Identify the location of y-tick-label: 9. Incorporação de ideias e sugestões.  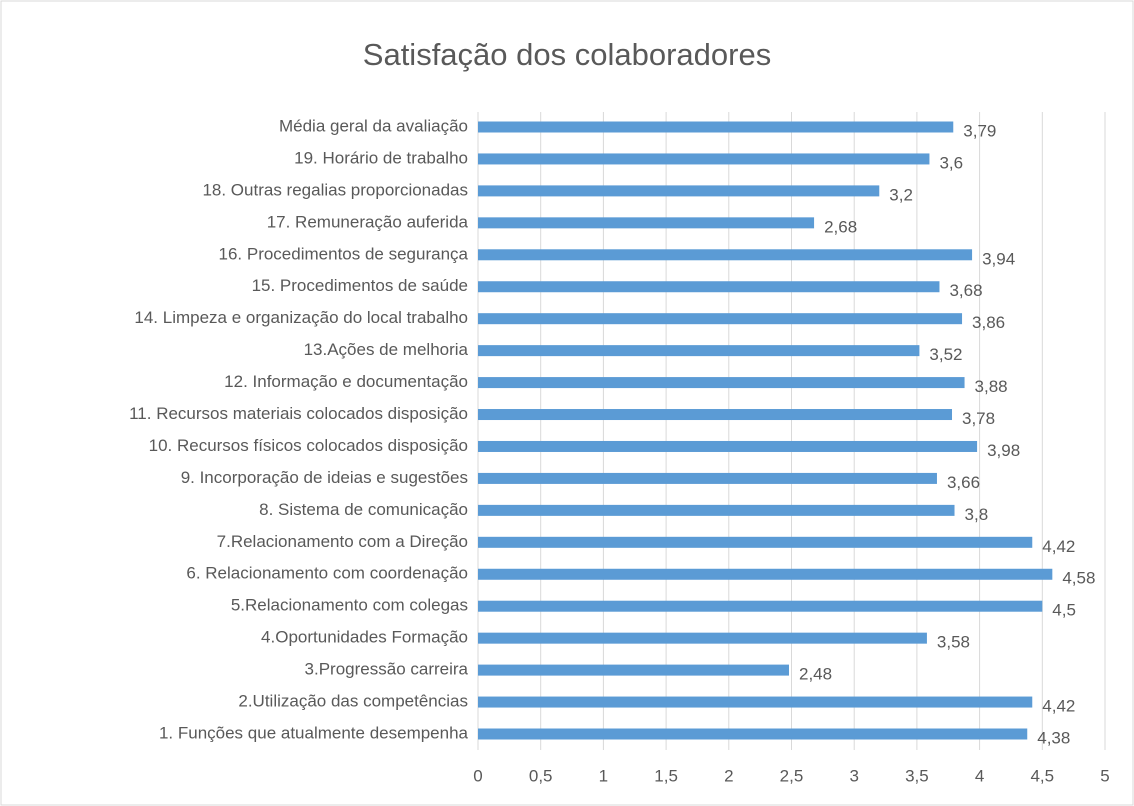
(324, 477).